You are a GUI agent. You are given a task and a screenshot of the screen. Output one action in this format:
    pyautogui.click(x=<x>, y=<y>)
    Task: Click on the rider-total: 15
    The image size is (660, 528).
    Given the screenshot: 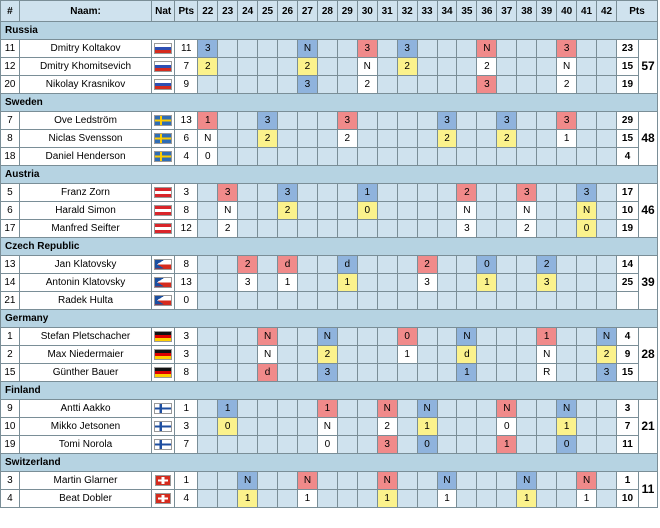 What is the action you would take?
    pyautogui.click(x=627, y=372)
    